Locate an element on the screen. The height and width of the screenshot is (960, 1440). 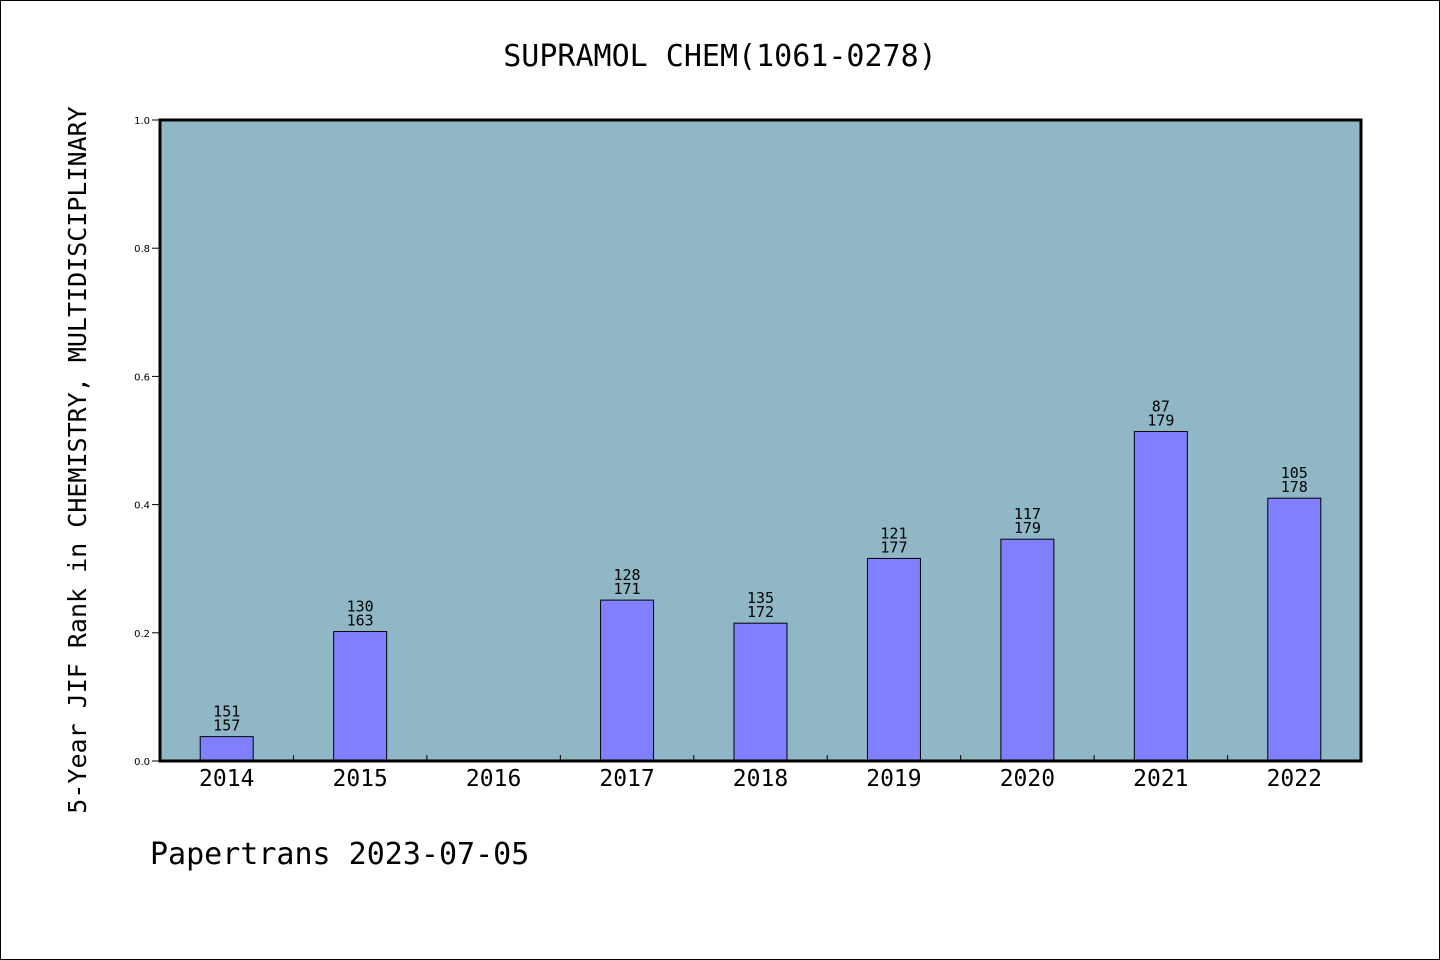
bar-label-rank: 135 is located at coordinates (760, 598).